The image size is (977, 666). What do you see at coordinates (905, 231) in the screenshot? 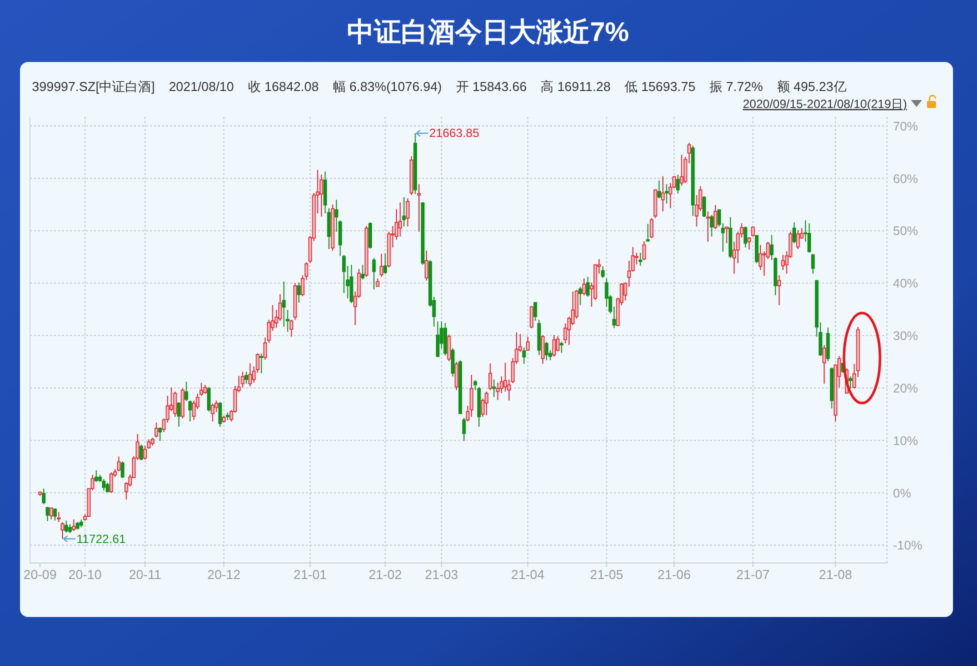
I see `y-tick-label: 50%` at bounding box center [905, 231].